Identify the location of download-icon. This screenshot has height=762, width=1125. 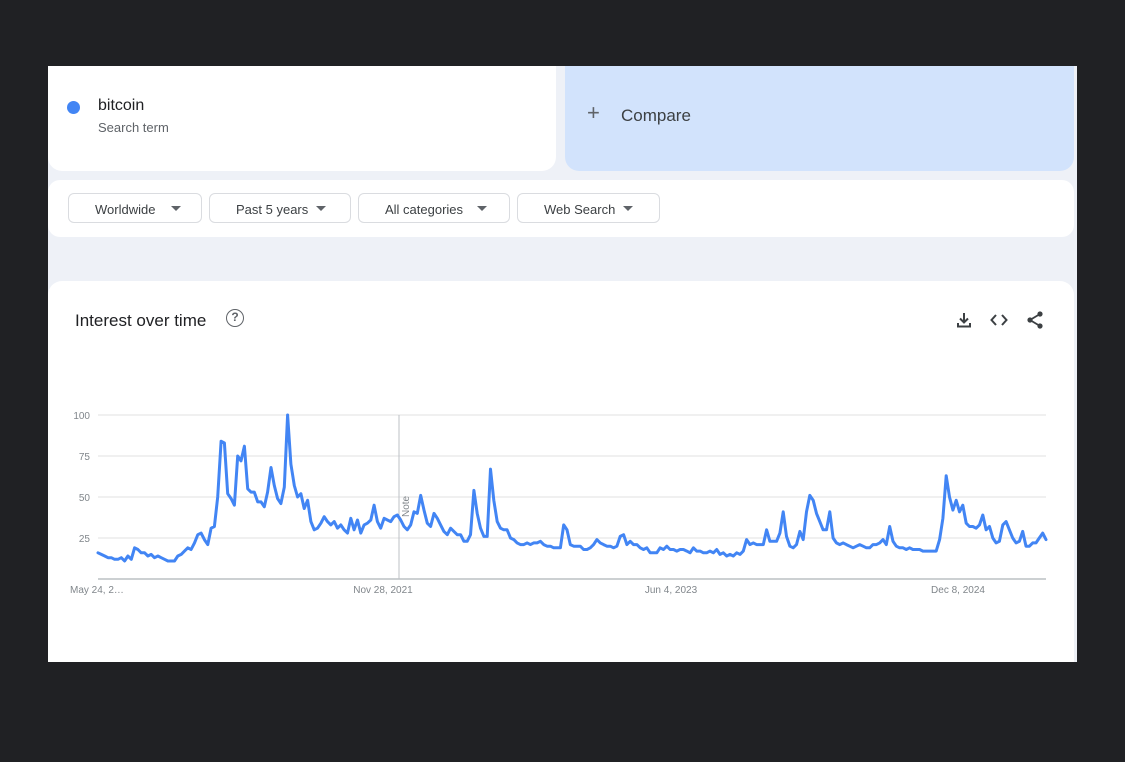
(964, 320).